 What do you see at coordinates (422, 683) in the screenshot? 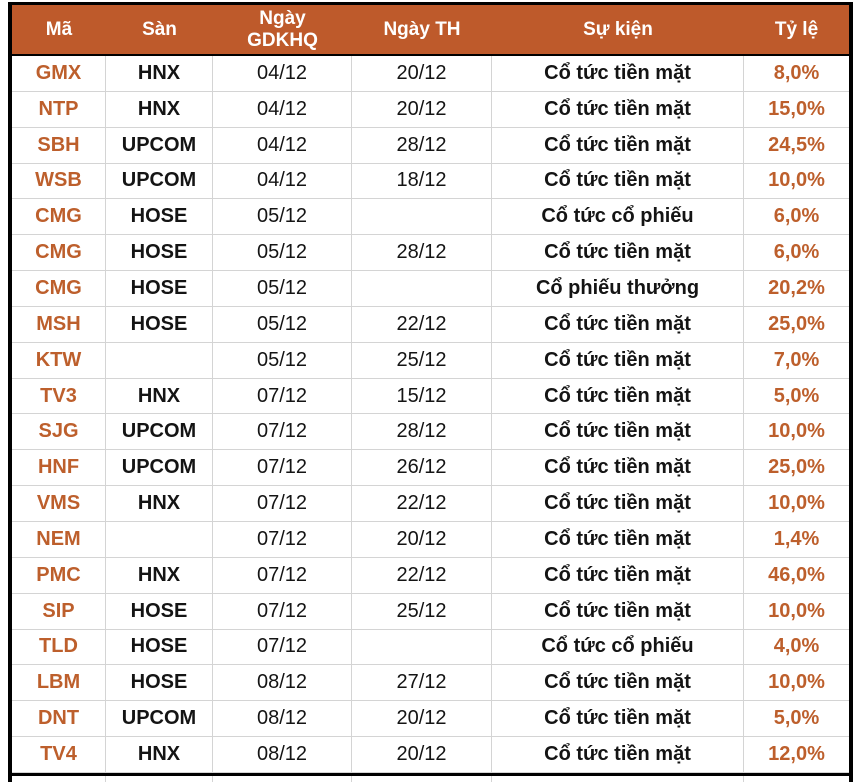
I see `execution-date-cell: 27/12` at bounding box center [422, 683].